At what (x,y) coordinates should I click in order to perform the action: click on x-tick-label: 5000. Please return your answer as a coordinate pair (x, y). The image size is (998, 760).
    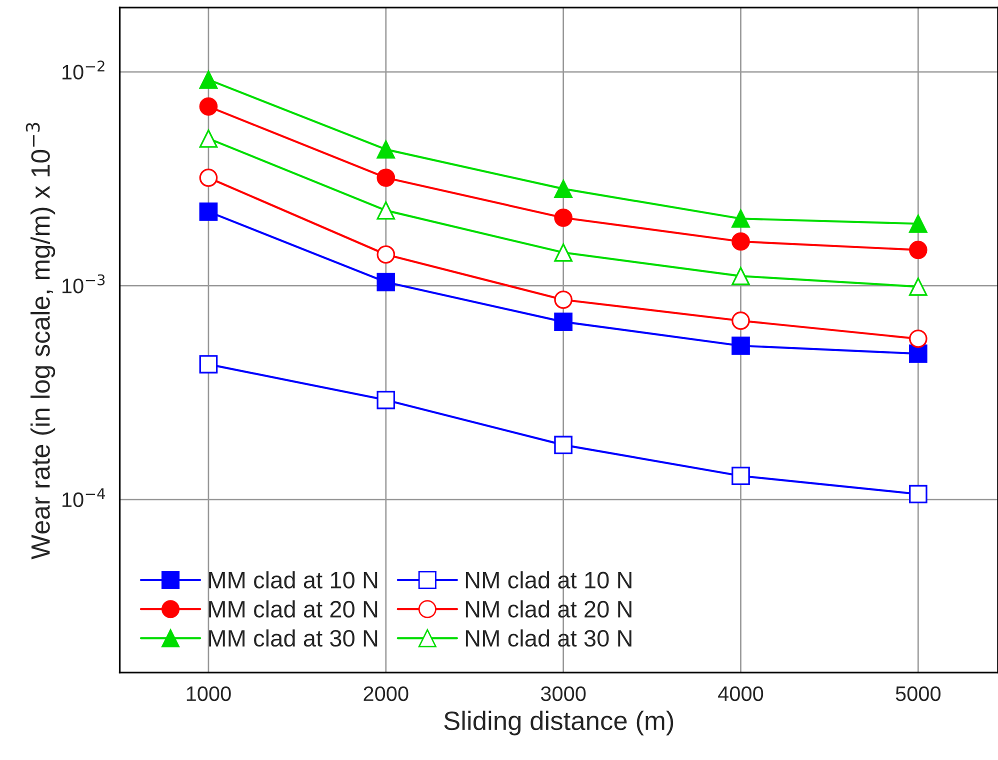
    Looking at the image, I should click on (918, 694).